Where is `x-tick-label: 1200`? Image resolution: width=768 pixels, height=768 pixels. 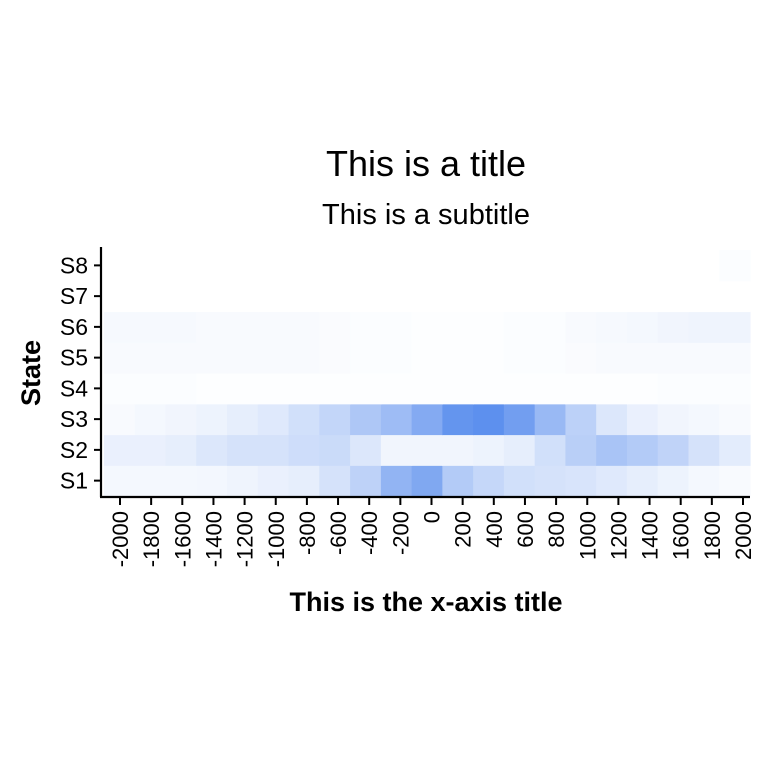
x-tick-label: 1200 is located at coordinates (618, 535).